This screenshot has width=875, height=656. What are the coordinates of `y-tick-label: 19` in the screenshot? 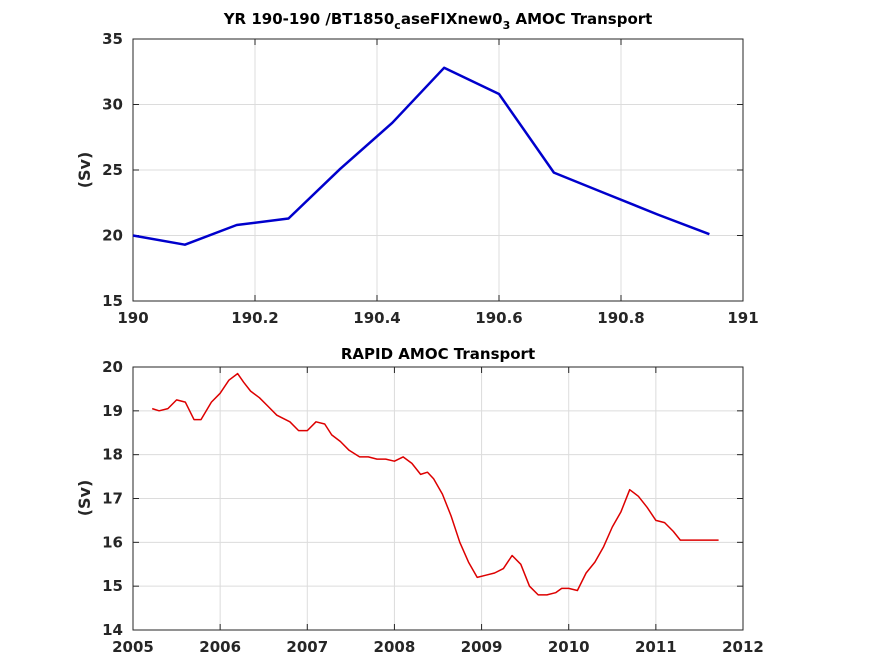 It's located at (112, 411).